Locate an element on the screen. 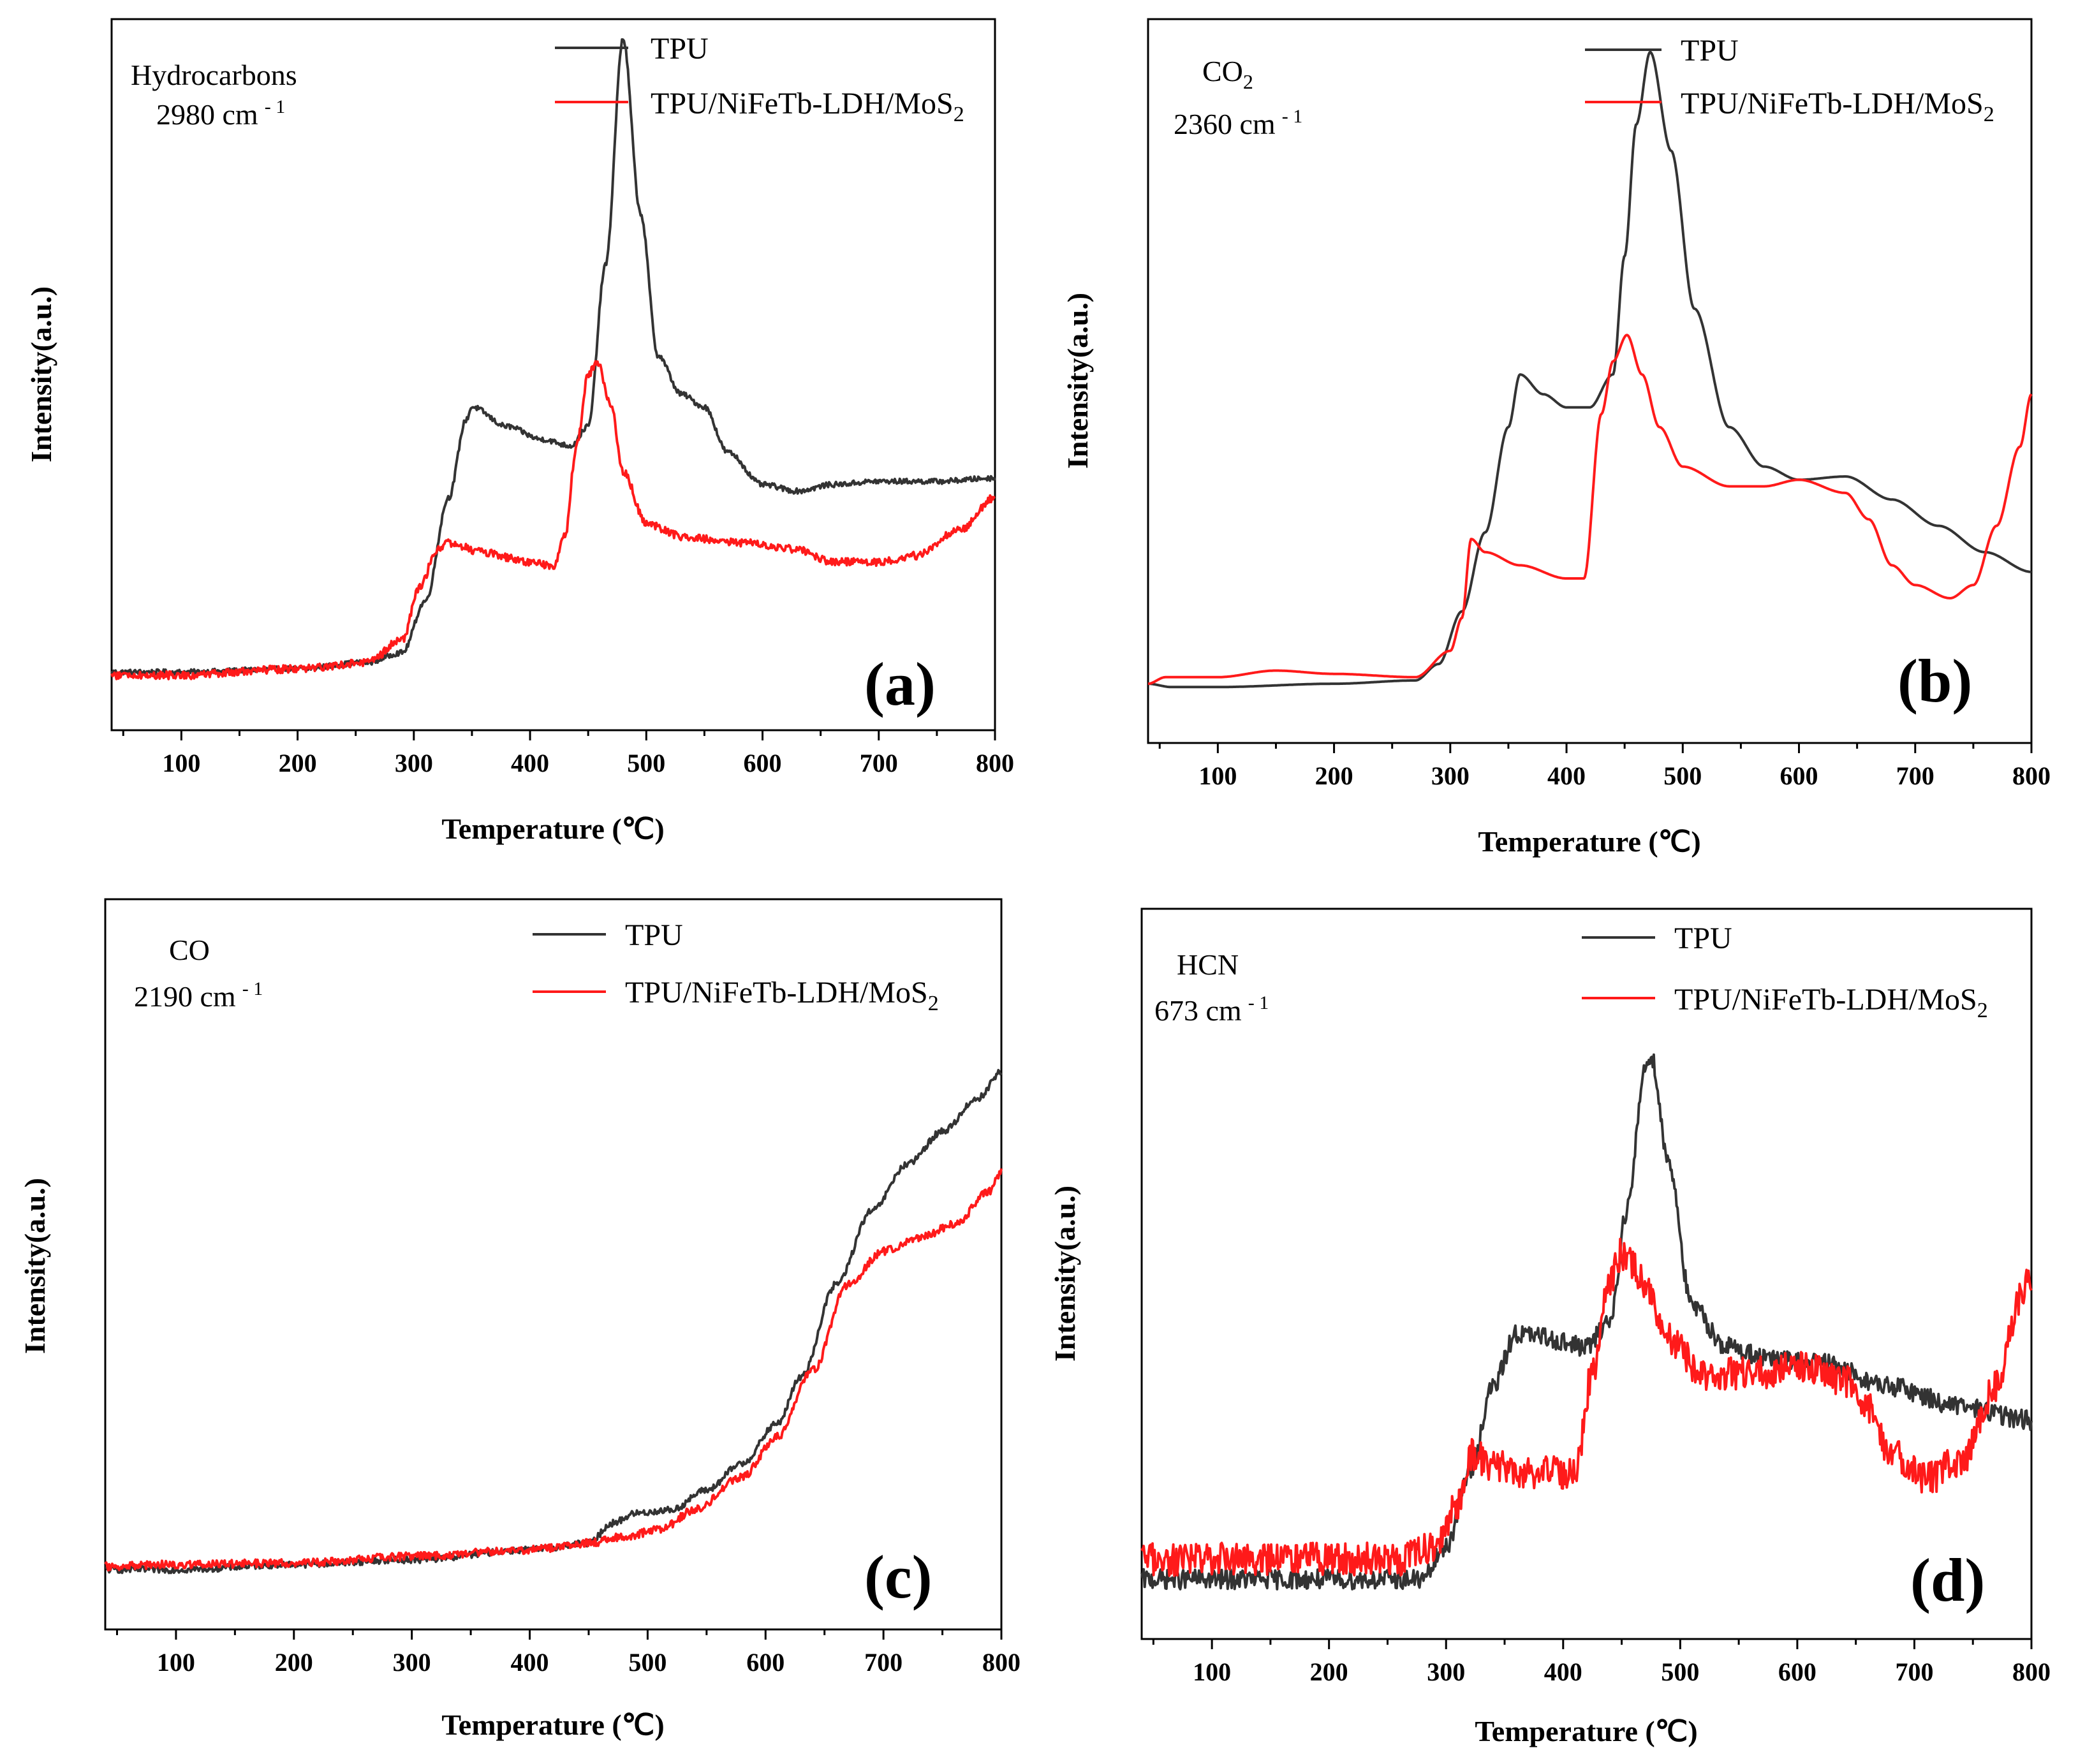  wavenumber-label: 673 cm - 1 is located at coordinates (1211, 1009).